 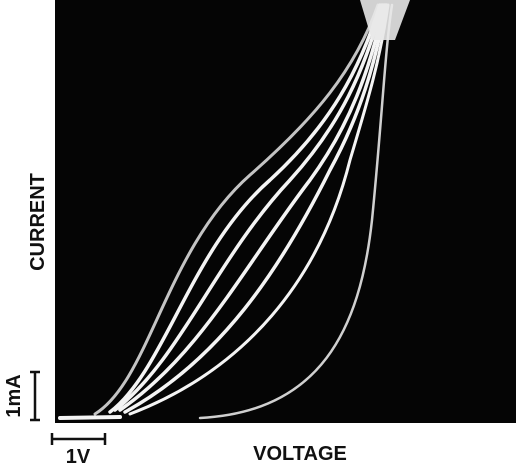 I want to click on x-scale-label: 1V, so click(x=78, y=457).